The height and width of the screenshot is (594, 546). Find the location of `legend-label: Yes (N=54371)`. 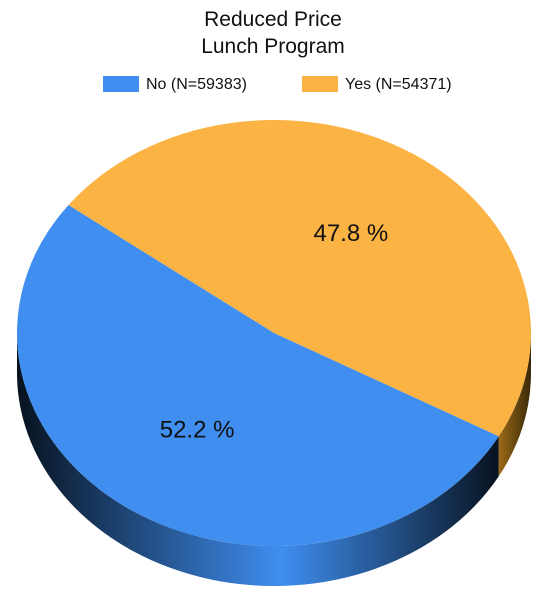

legend-label: Yes (N=54371) is located at coordinates (398, 84).